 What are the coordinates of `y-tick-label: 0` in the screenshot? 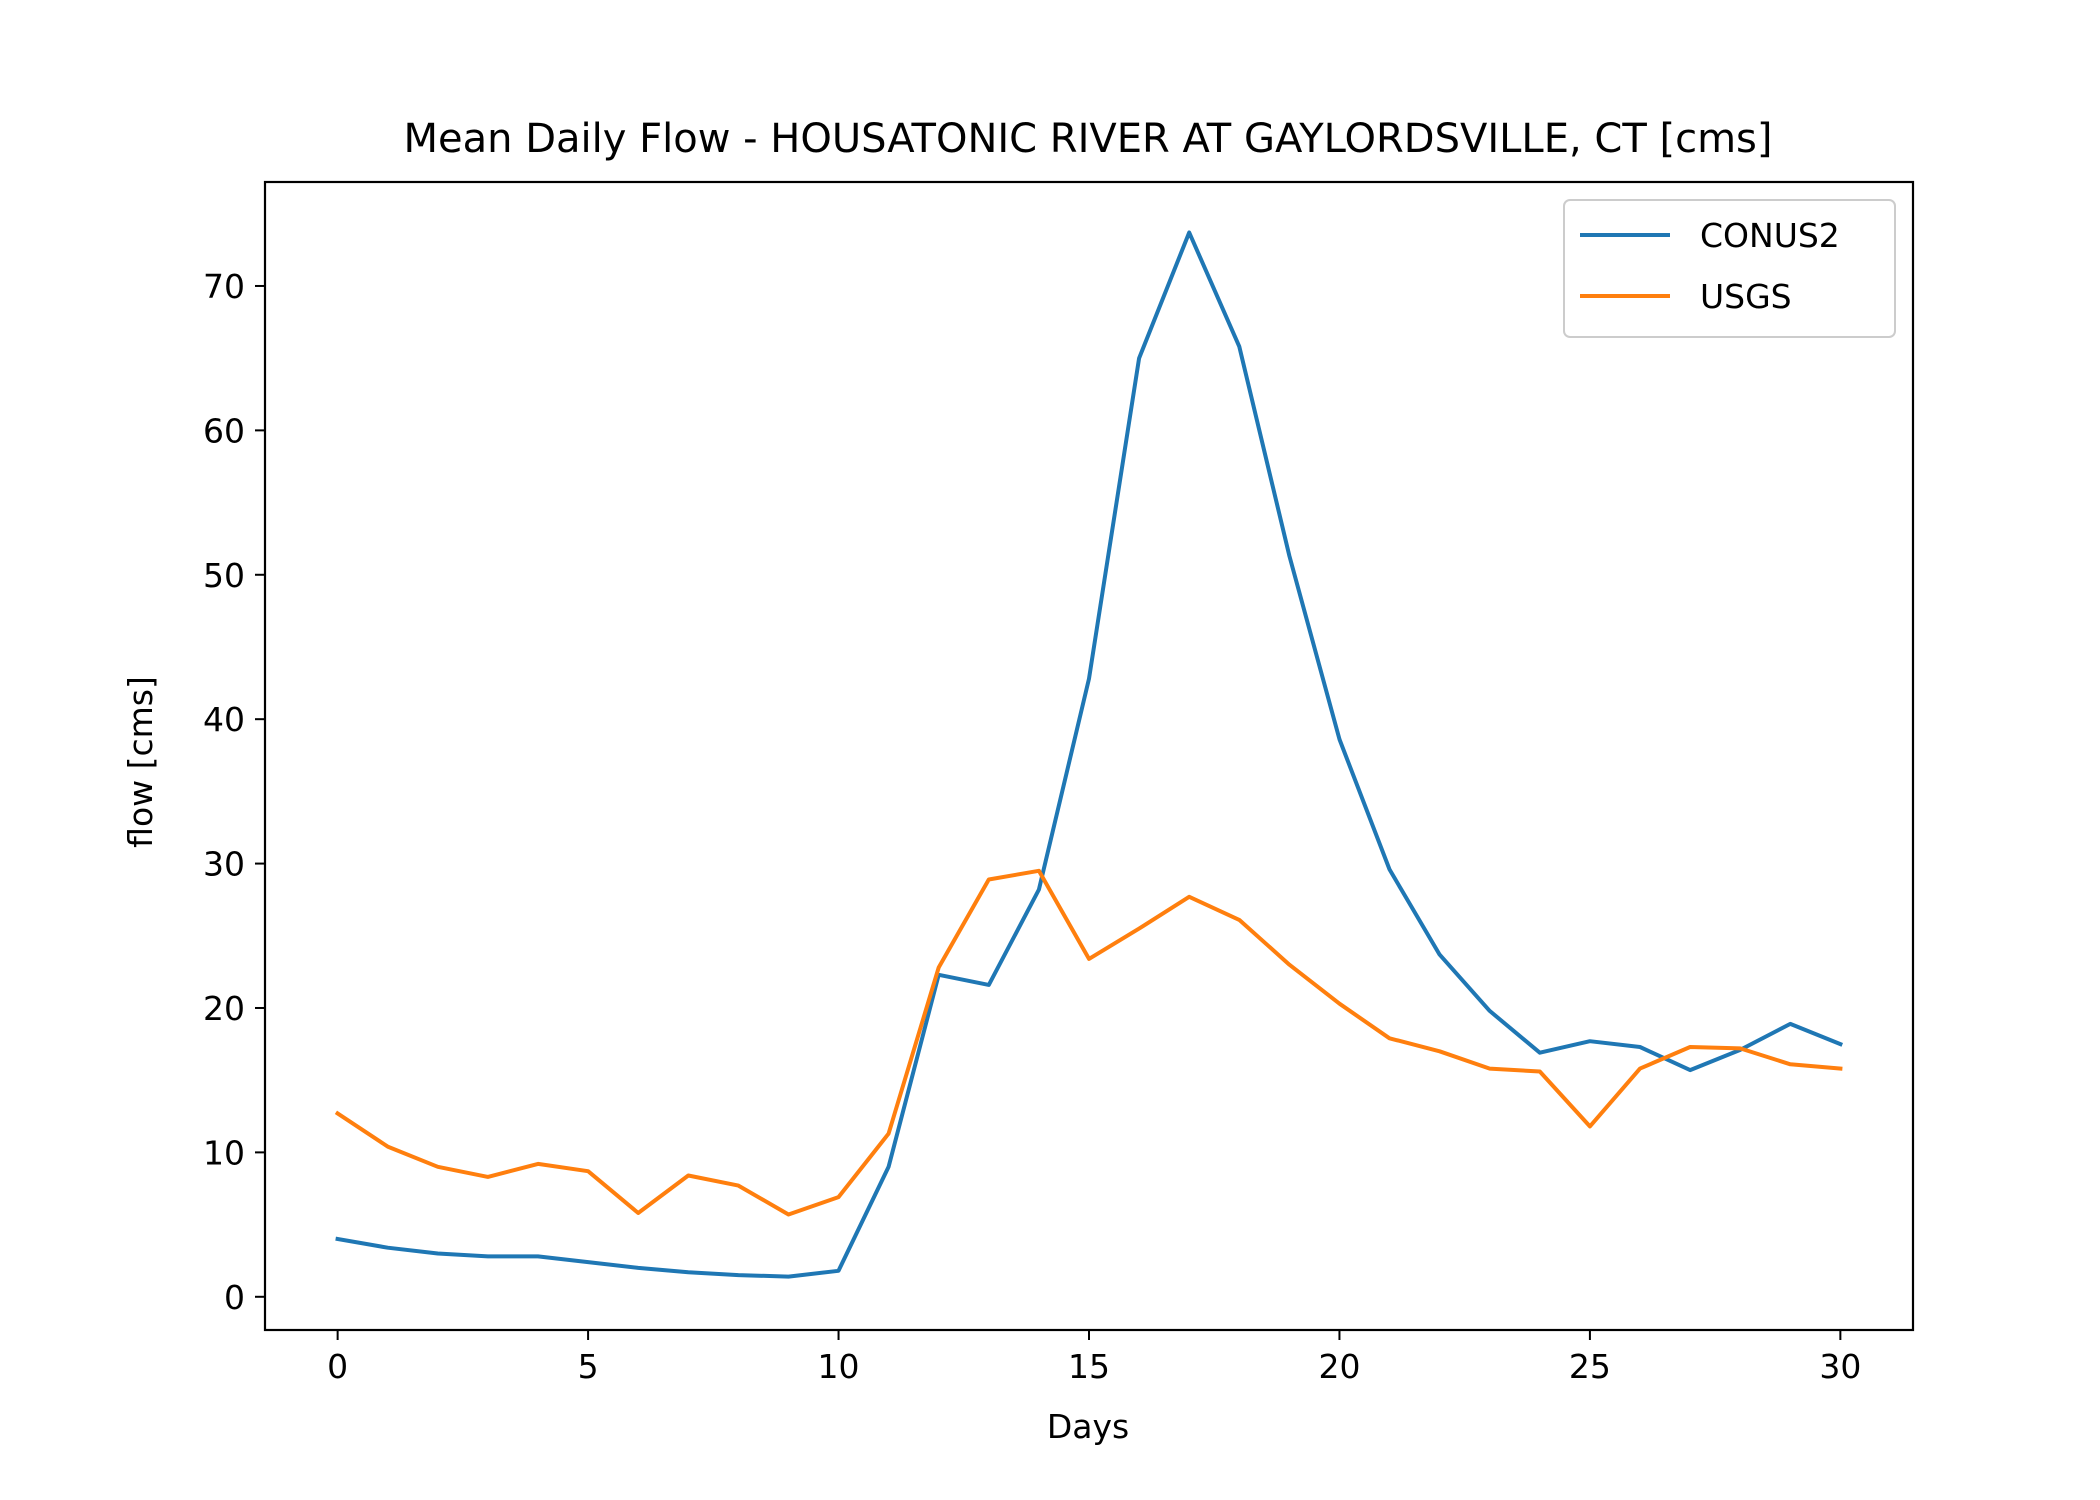 It's located at (234, 1297).